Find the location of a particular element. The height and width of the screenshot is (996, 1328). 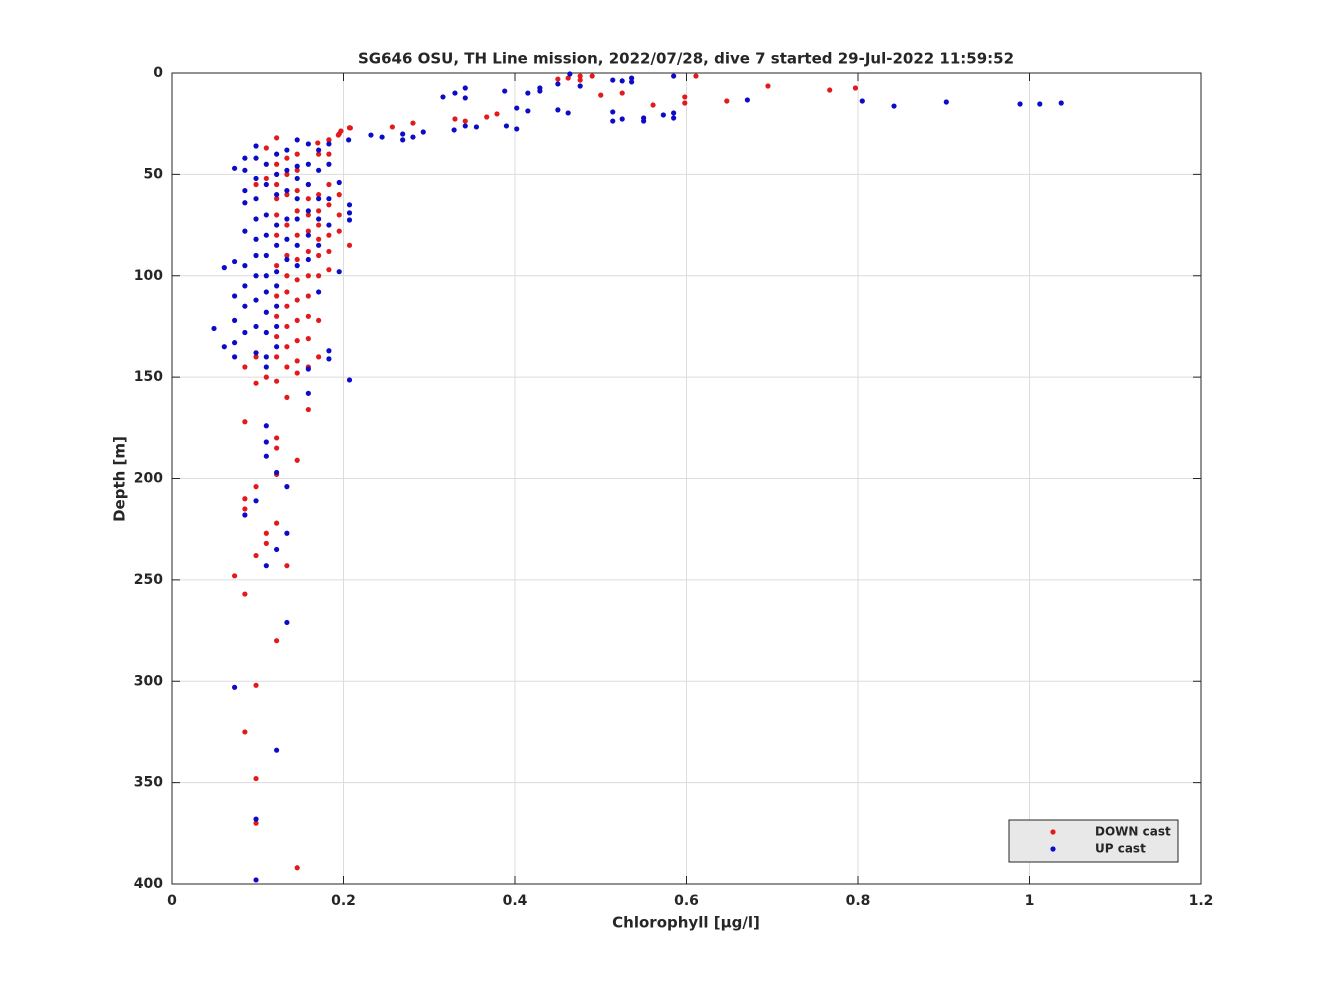

x-tick-label: 0.2 is located at coordinates (343, 901).